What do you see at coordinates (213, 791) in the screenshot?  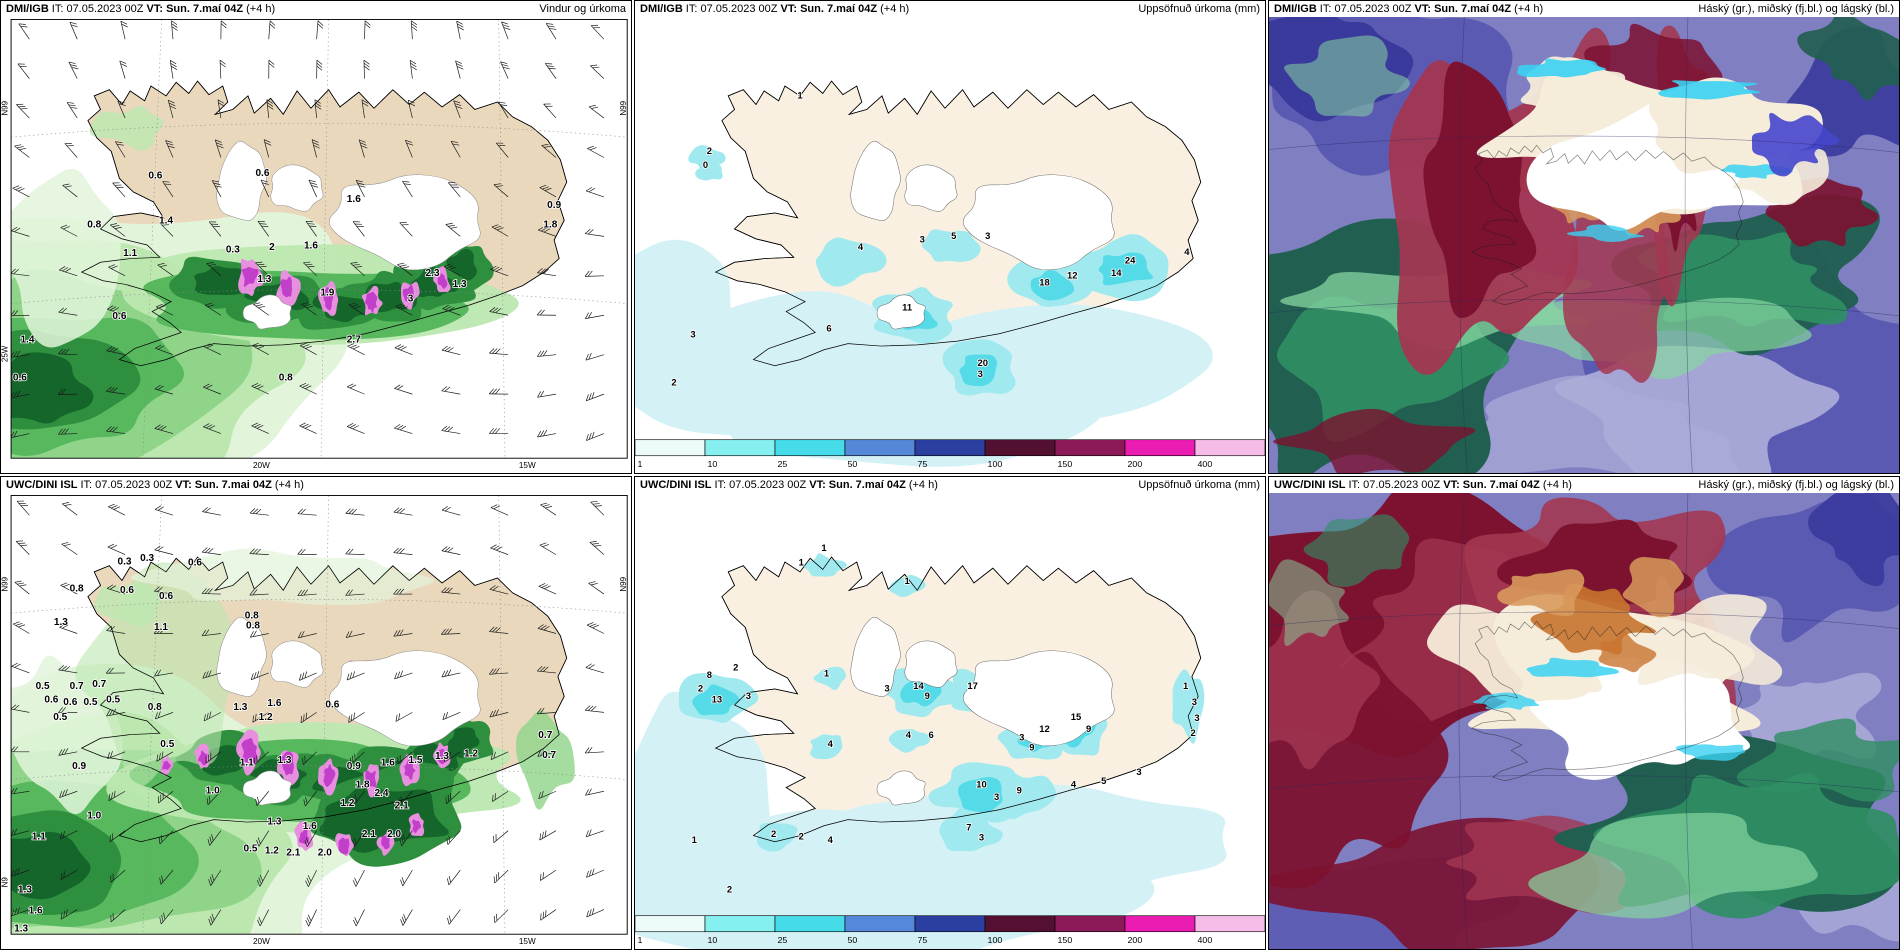 I see `svg-text: 1.0` at bounding box center [213, 791].